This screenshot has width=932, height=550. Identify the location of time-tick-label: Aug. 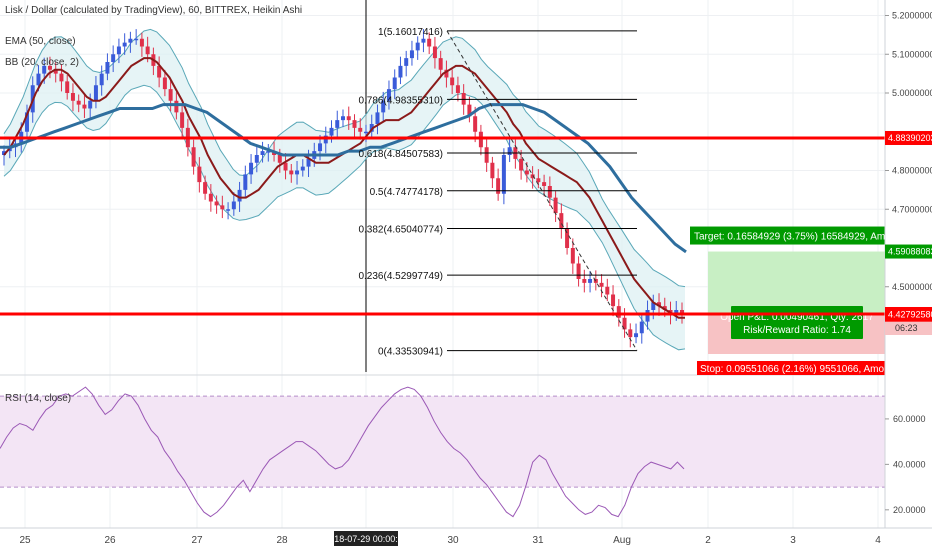
(622, 540).